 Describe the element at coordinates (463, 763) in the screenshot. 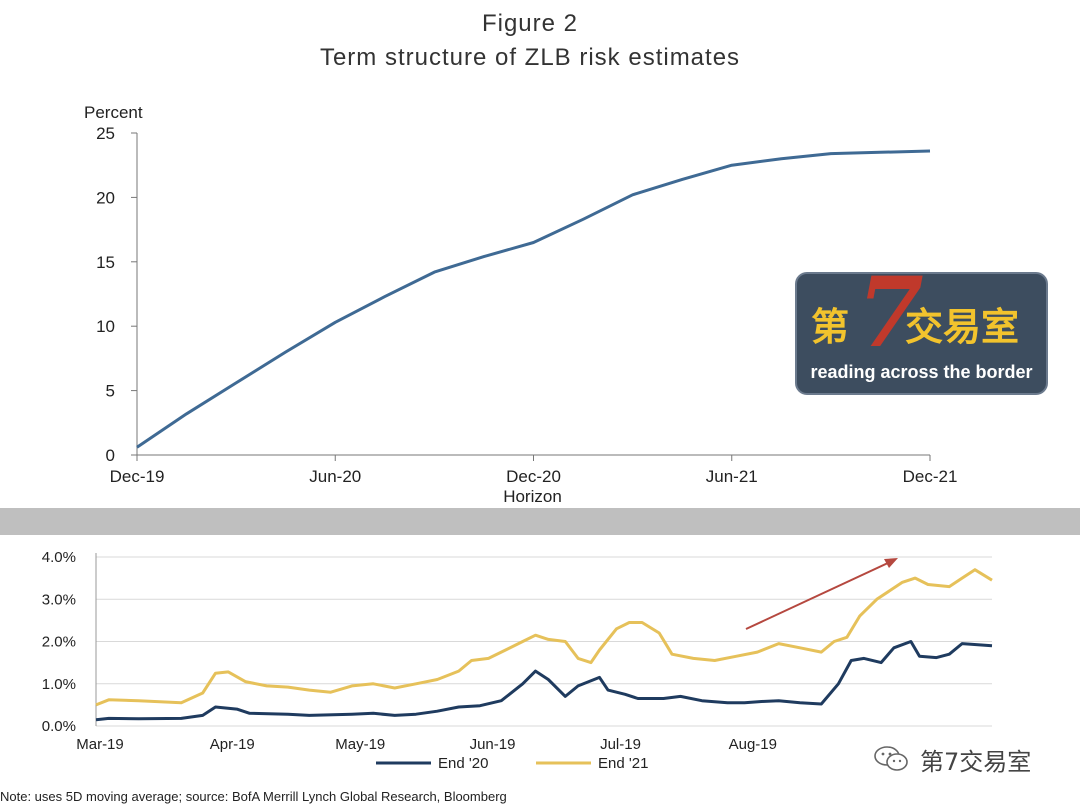

I see `legend-label-1: End '20` at that location.